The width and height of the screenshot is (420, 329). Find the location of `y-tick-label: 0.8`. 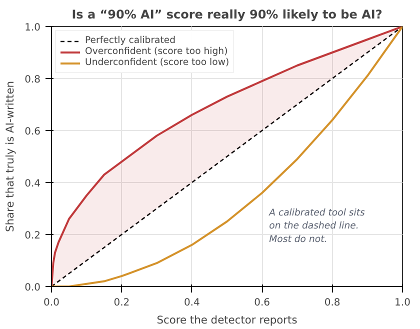

y-tick-label: 0.8 is located at coordinates (32, 80).